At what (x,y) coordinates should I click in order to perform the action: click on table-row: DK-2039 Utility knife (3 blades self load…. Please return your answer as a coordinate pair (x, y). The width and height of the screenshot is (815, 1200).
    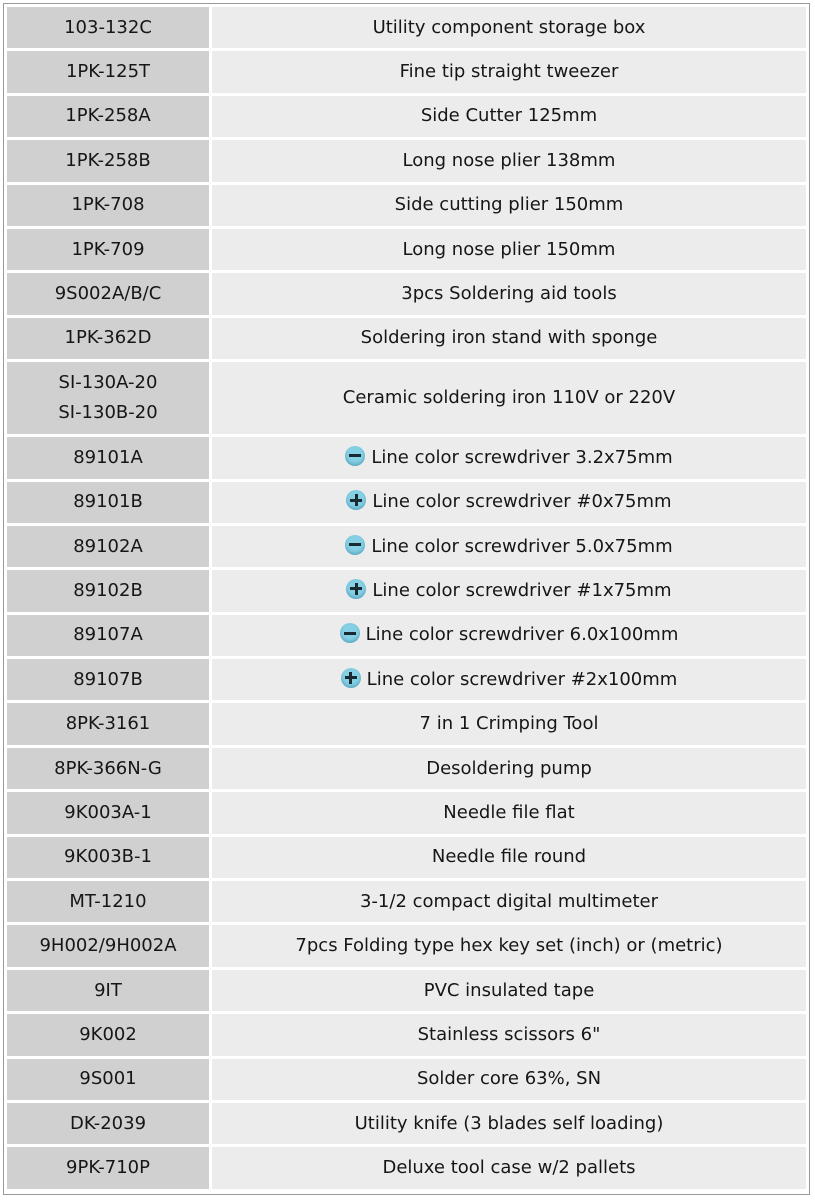
    Looking at the image, I should click on (406, 1123).